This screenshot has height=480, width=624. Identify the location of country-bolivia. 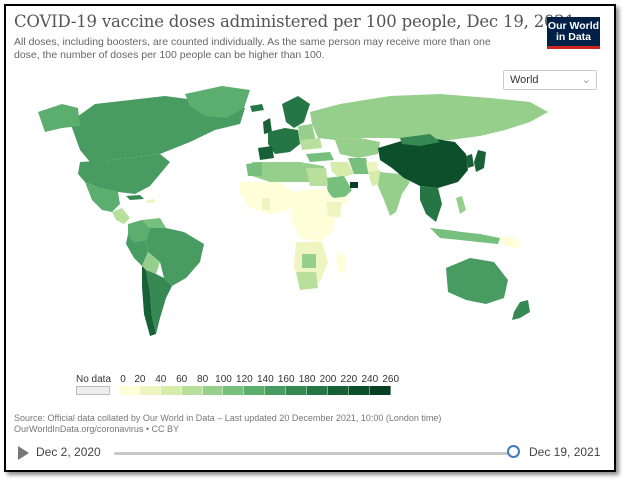
(151, 263).